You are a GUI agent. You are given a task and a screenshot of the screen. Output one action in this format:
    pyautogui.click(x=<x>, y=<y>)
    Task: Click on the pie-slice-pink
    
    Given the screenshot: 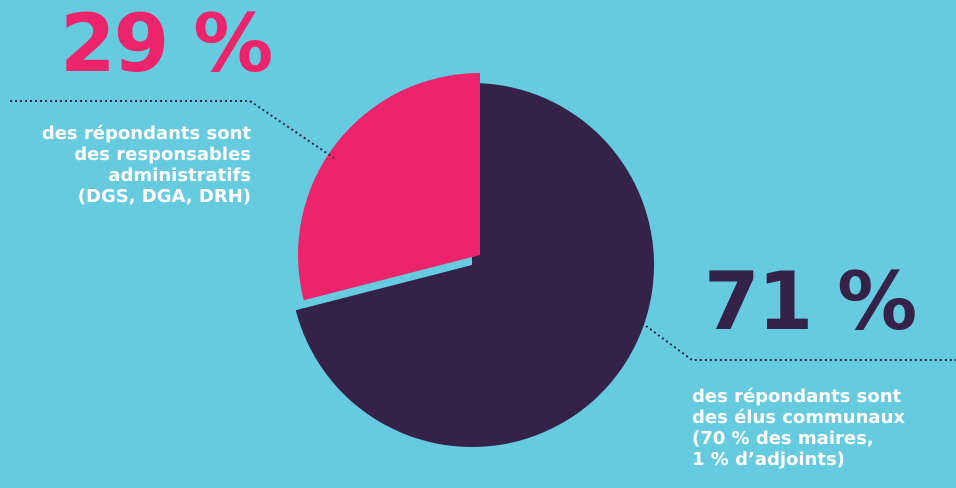 What is the action you would take?
    pyautogui.click(x=388, y=187)
    